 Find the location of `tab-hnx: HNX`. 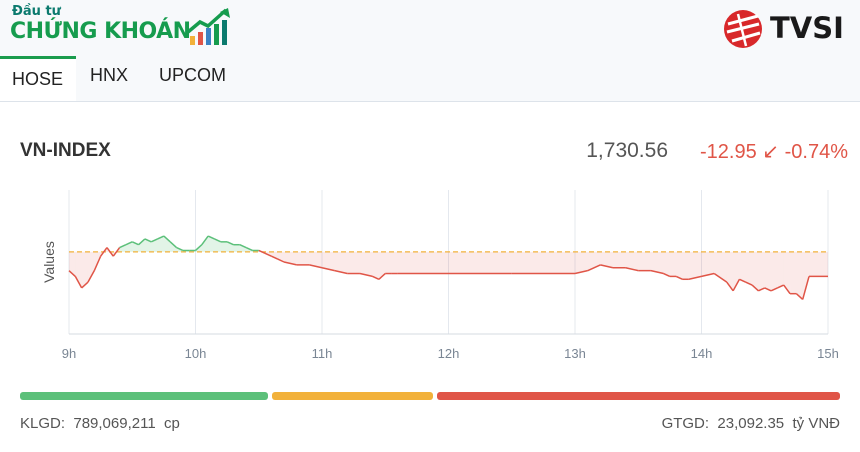

tab-hnx: HNX is located at coordinates (109, 79).